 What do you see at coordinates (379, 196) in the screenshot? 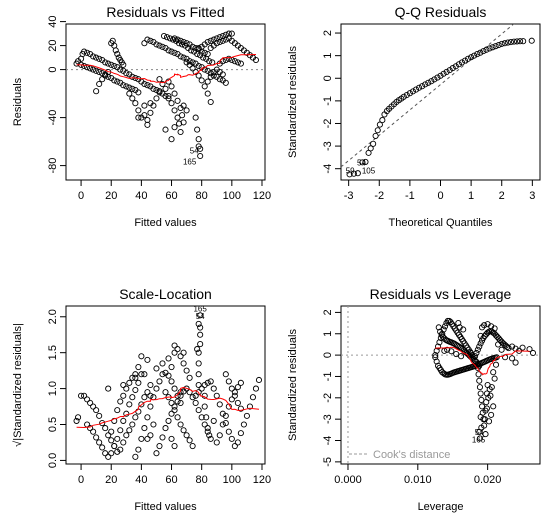
I see `x-tick-label: -2` at bounding box center [379, 196].